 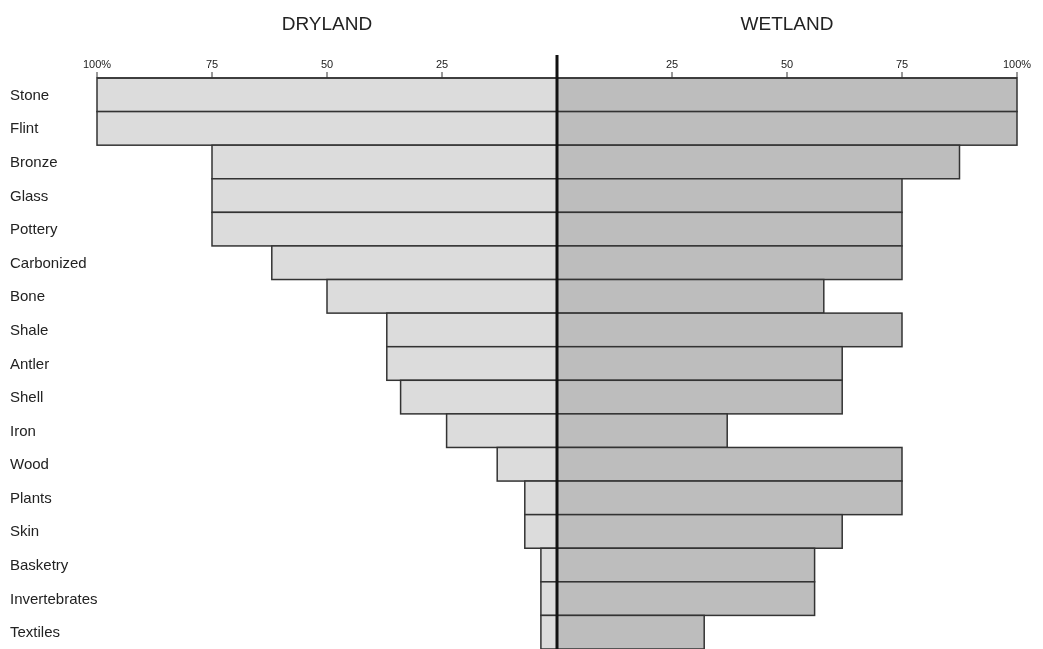 What do you see at coordinates (25, 128) in the screenshot?
I see `y-tick-label: Flint` at bounding box center [25, 128].